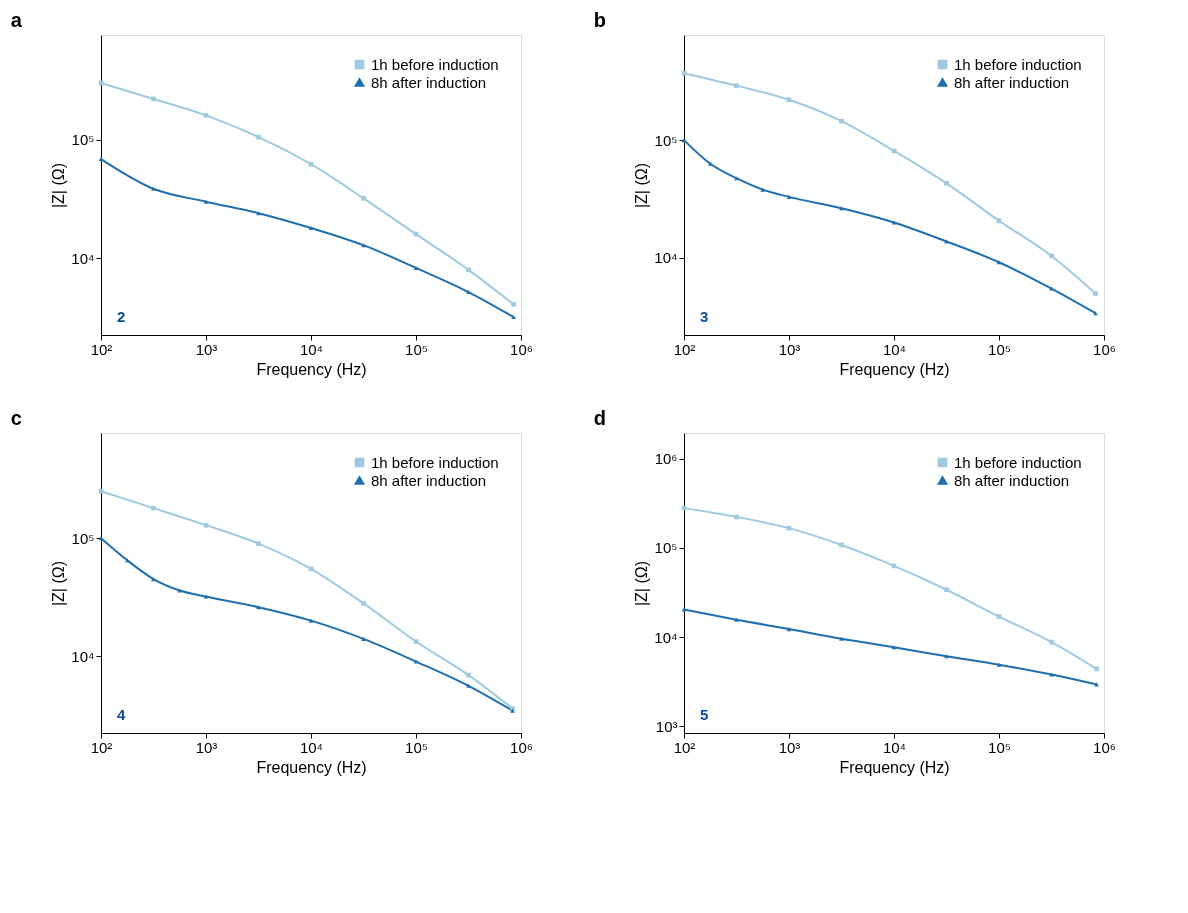  Describe the element at coordinates (16, 418) in the screenshot. I see `chart-title: c` at that location.